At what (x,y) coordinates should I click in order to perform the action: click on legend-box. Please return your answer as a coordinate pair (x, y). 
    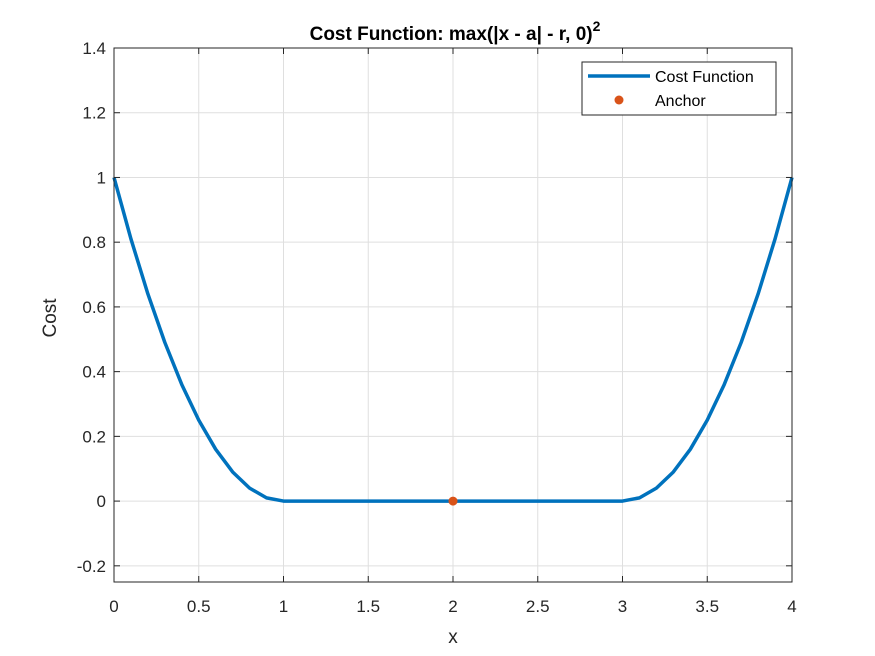
    Looking at the image, I should click on (679, 88).